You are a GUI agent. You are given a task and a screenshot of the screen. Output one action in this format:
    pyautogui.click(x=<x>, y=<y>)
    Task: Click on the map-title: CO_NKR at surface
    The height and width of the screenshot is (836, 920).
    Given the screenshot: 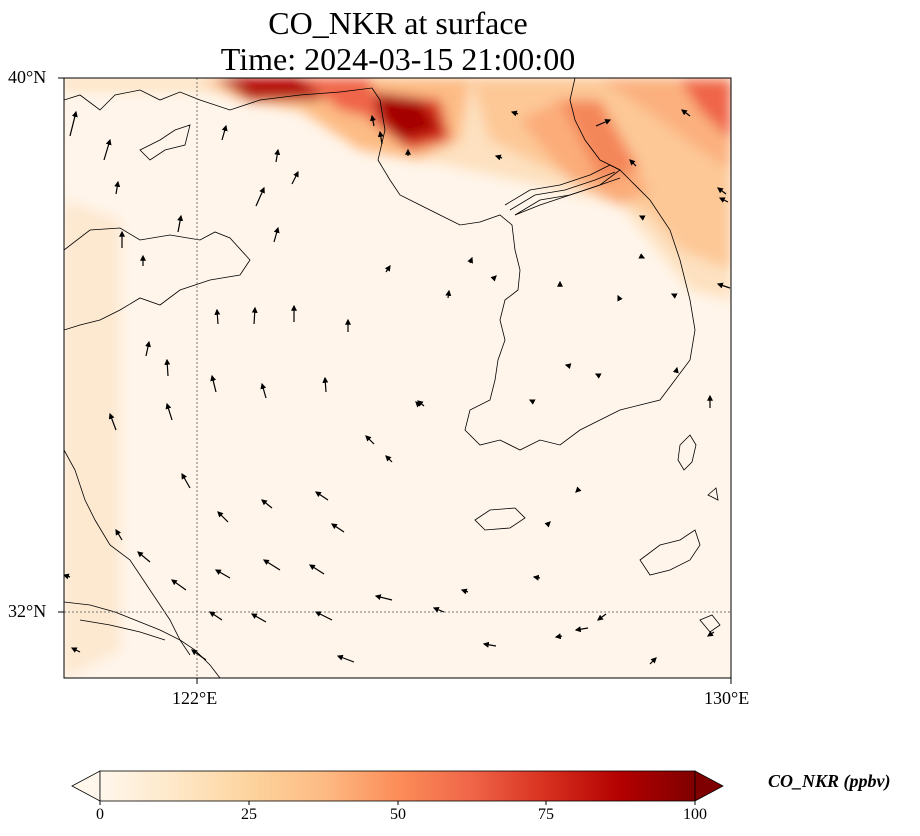 What is the action you would take?
    pyautogui.click(x=398, y=23)
    